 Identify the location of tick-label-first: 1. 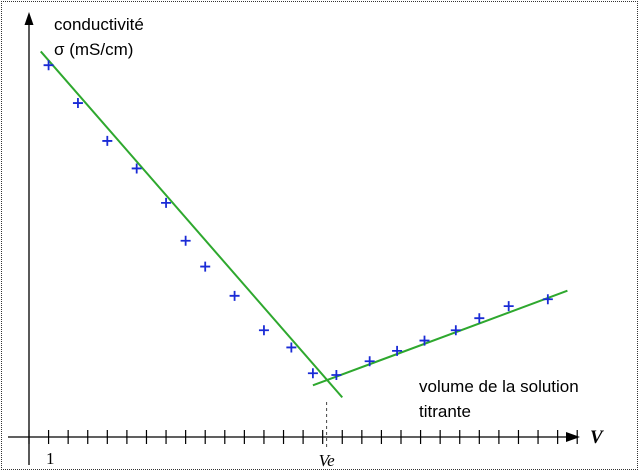
(50, 458).